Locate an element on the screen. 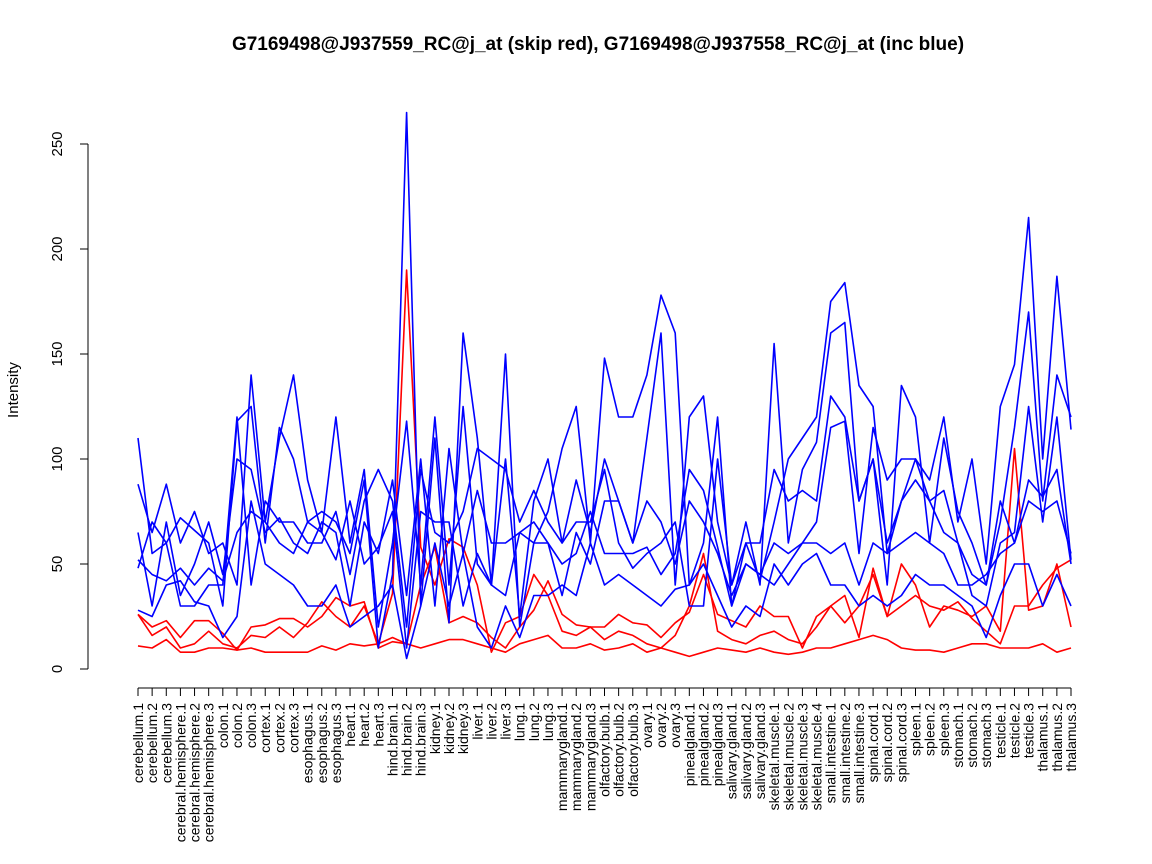 The image size is (1152, 864). y-tick-label: 100 is located at coordinates (57, 458).